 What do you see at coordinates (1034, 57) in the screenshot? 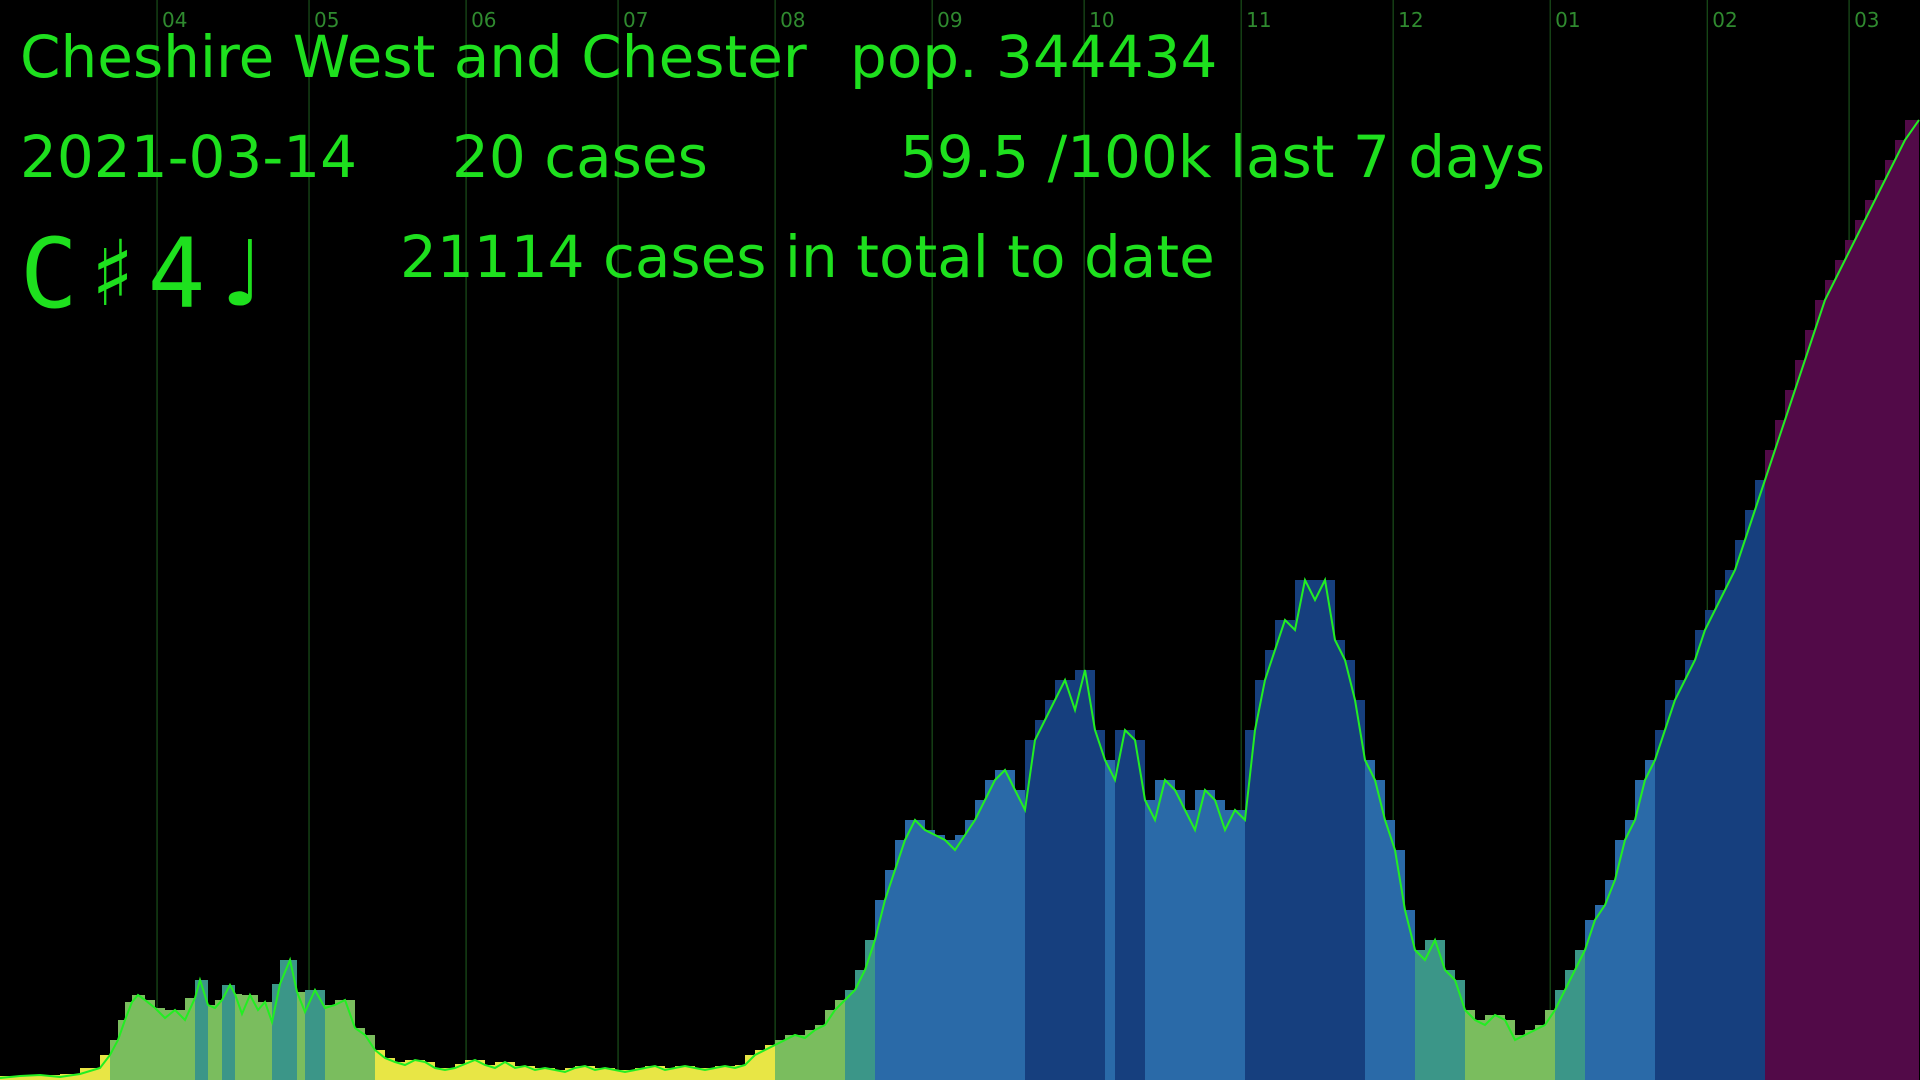
I see `population: pop. 344434` at bounding box center [1034, 57].